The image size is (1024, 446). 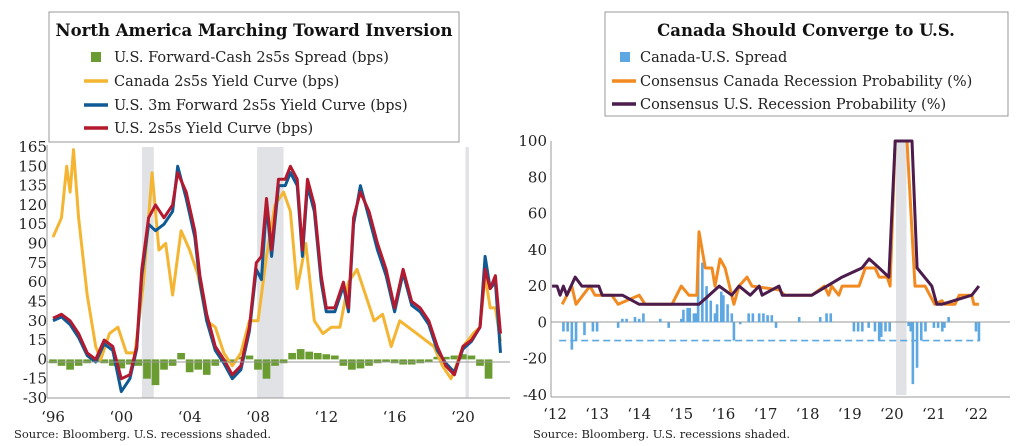 I want to click on x-tick-label: ‘21, so click(x=934, y=414).